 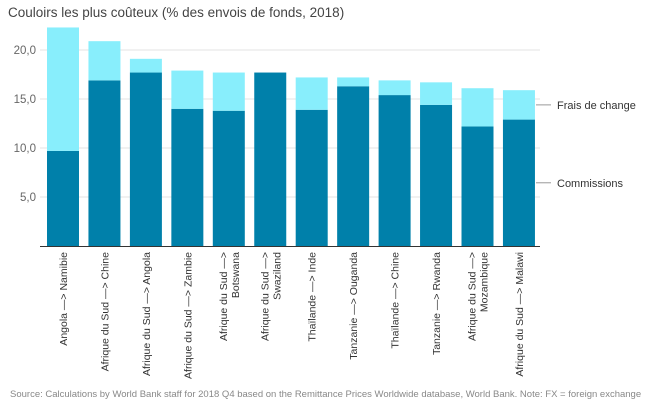 What do you see at coordinates (236, 275) in the screenshot?
I see `x-tick-label-line: Botswana` at bounding box center [236, 275].